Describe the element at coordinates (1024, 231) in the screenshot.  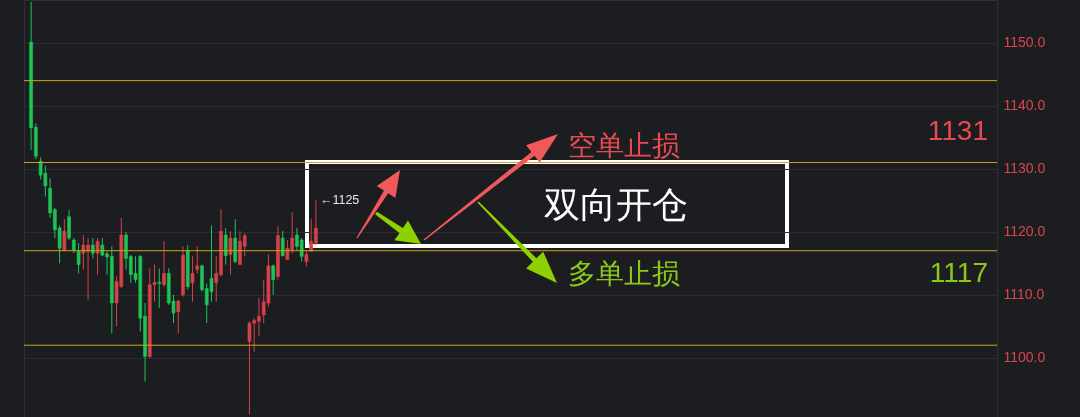
I see `y-tick-label: 1120.0` at that location.